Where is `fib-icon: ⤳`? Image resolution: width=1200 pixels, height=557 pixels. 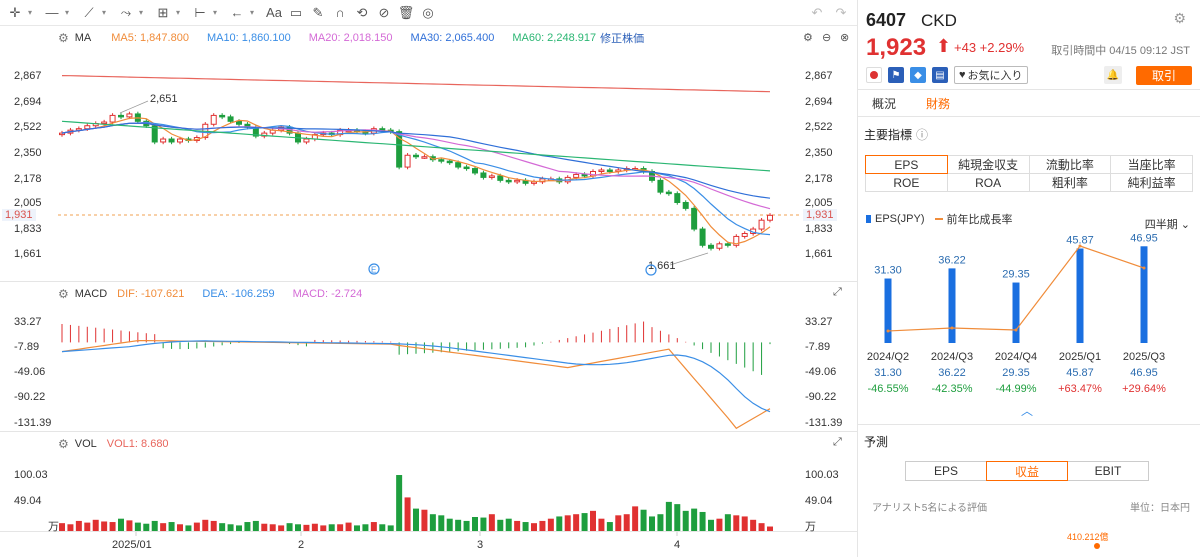
fib-icon: ⤳ is located at coordinates (126, 12).